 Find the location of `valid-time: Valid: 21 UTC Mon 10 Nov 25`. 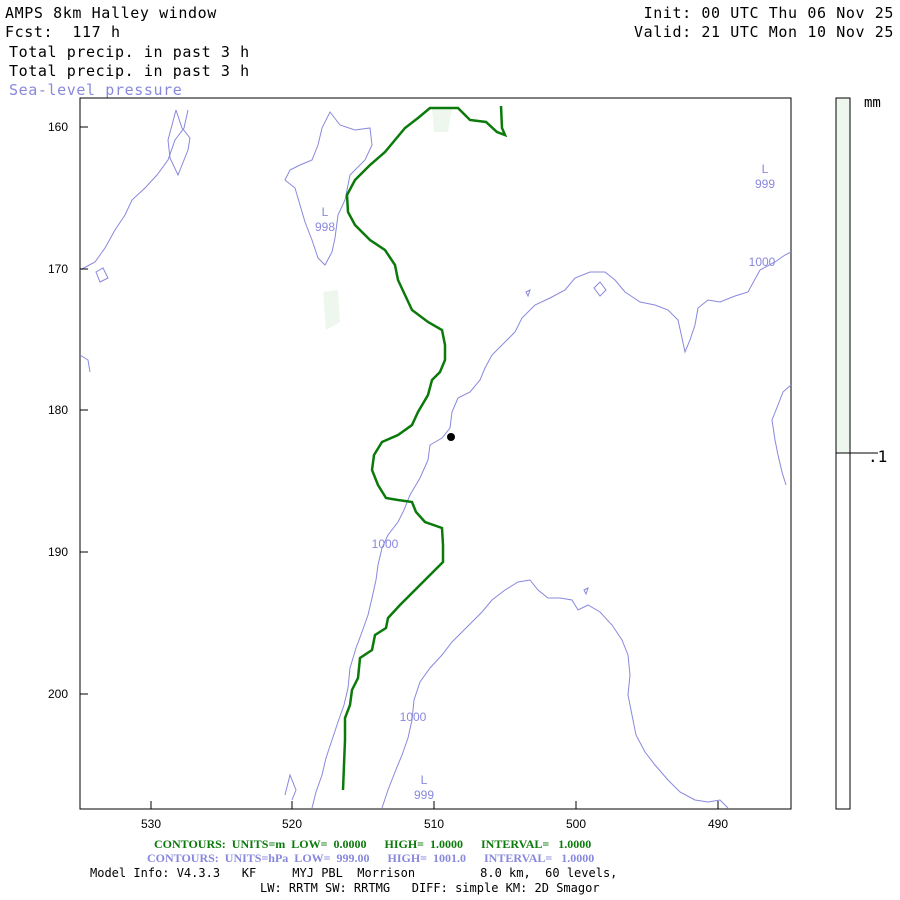

valid-time: Valid: 21 UTC Mon 10 Nov 25 is located at coordinates (763, 32).